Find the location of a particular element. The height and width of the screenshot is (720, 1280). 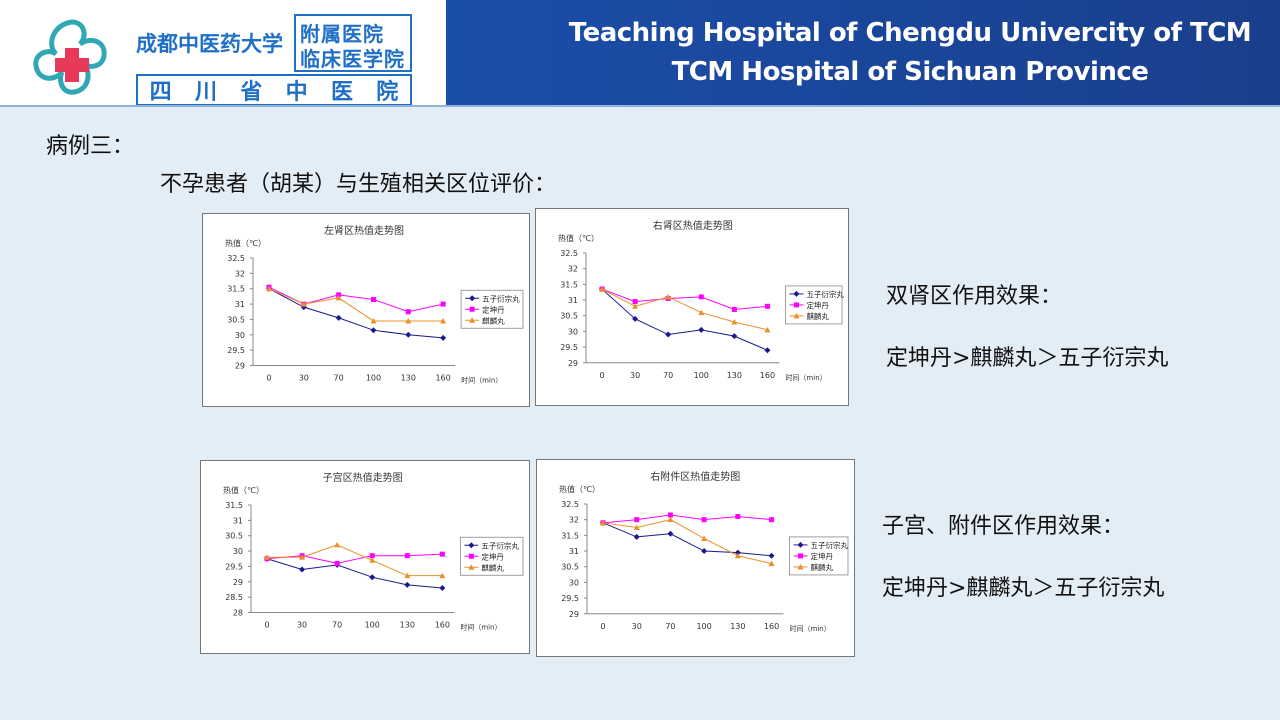

y-tick-label: 31.5 is located at coordinates (570, 535).